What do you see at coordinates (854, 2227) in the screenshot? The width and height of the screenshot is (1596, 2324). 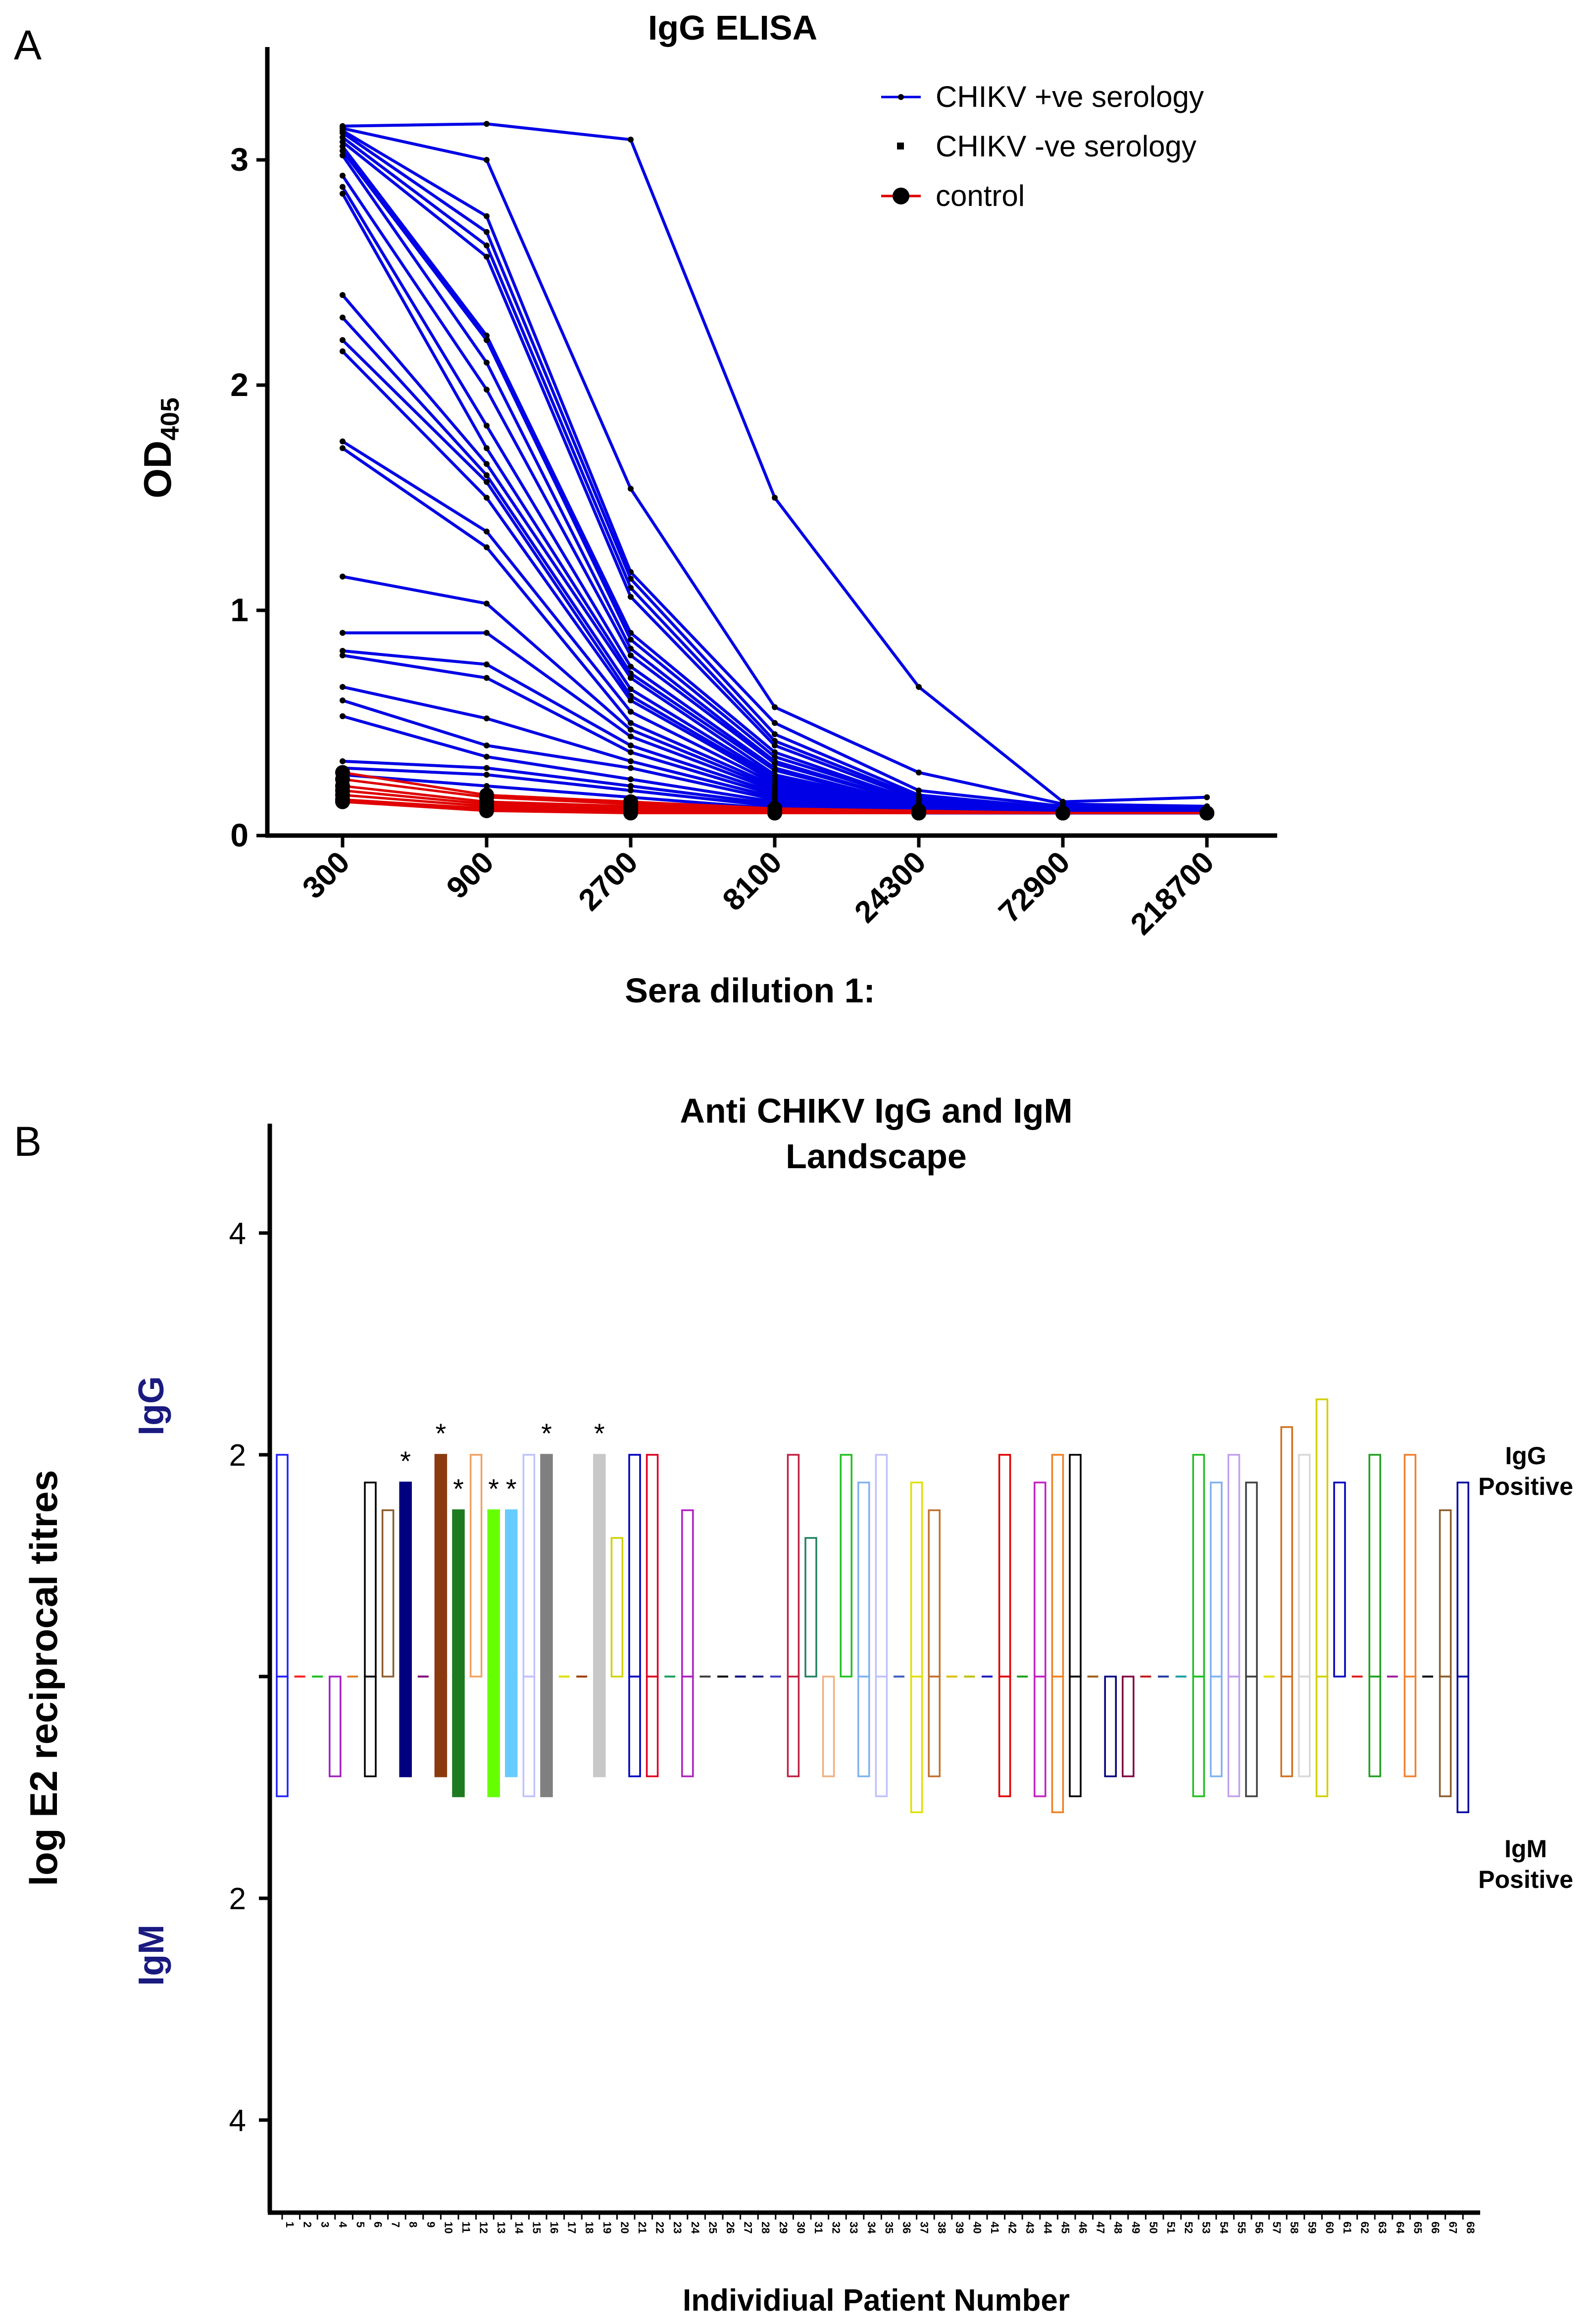 I see `patient-number-label: 33` at bounding box center [854, 2227].